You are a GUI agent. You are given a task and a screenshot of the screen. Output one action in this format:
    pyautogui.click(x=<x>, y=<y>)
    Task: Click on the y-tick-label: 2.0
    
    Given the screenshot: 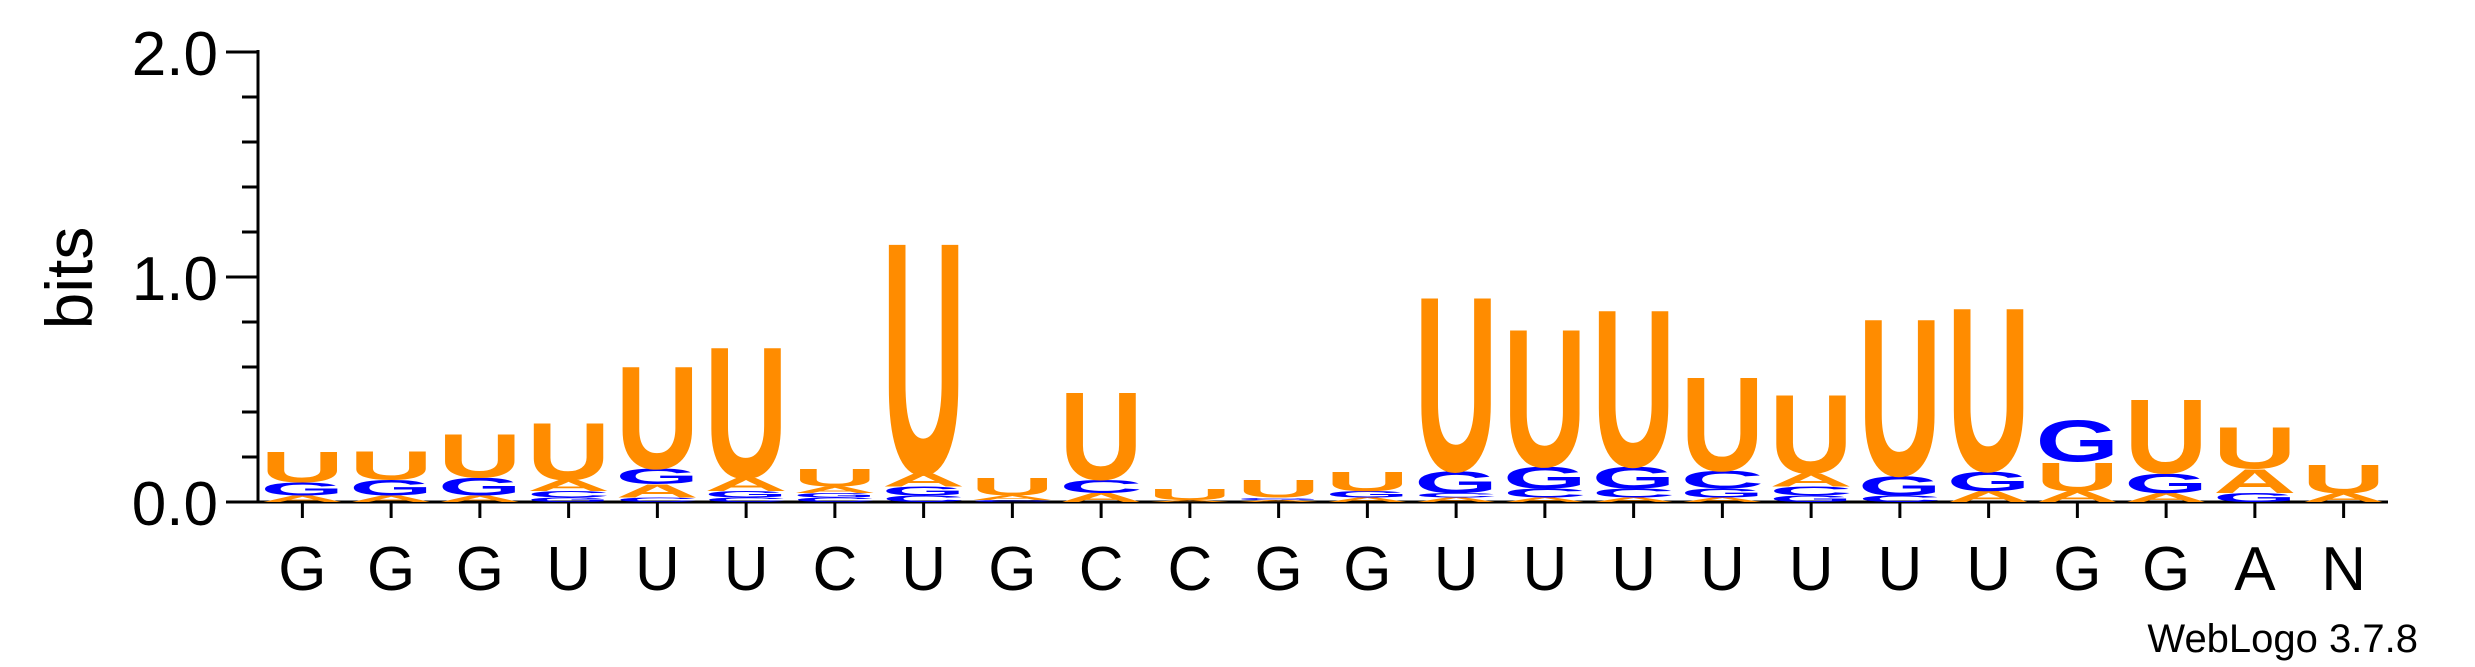 What is the action you would take?
    pyautogui.click(x=175, y=54)
    